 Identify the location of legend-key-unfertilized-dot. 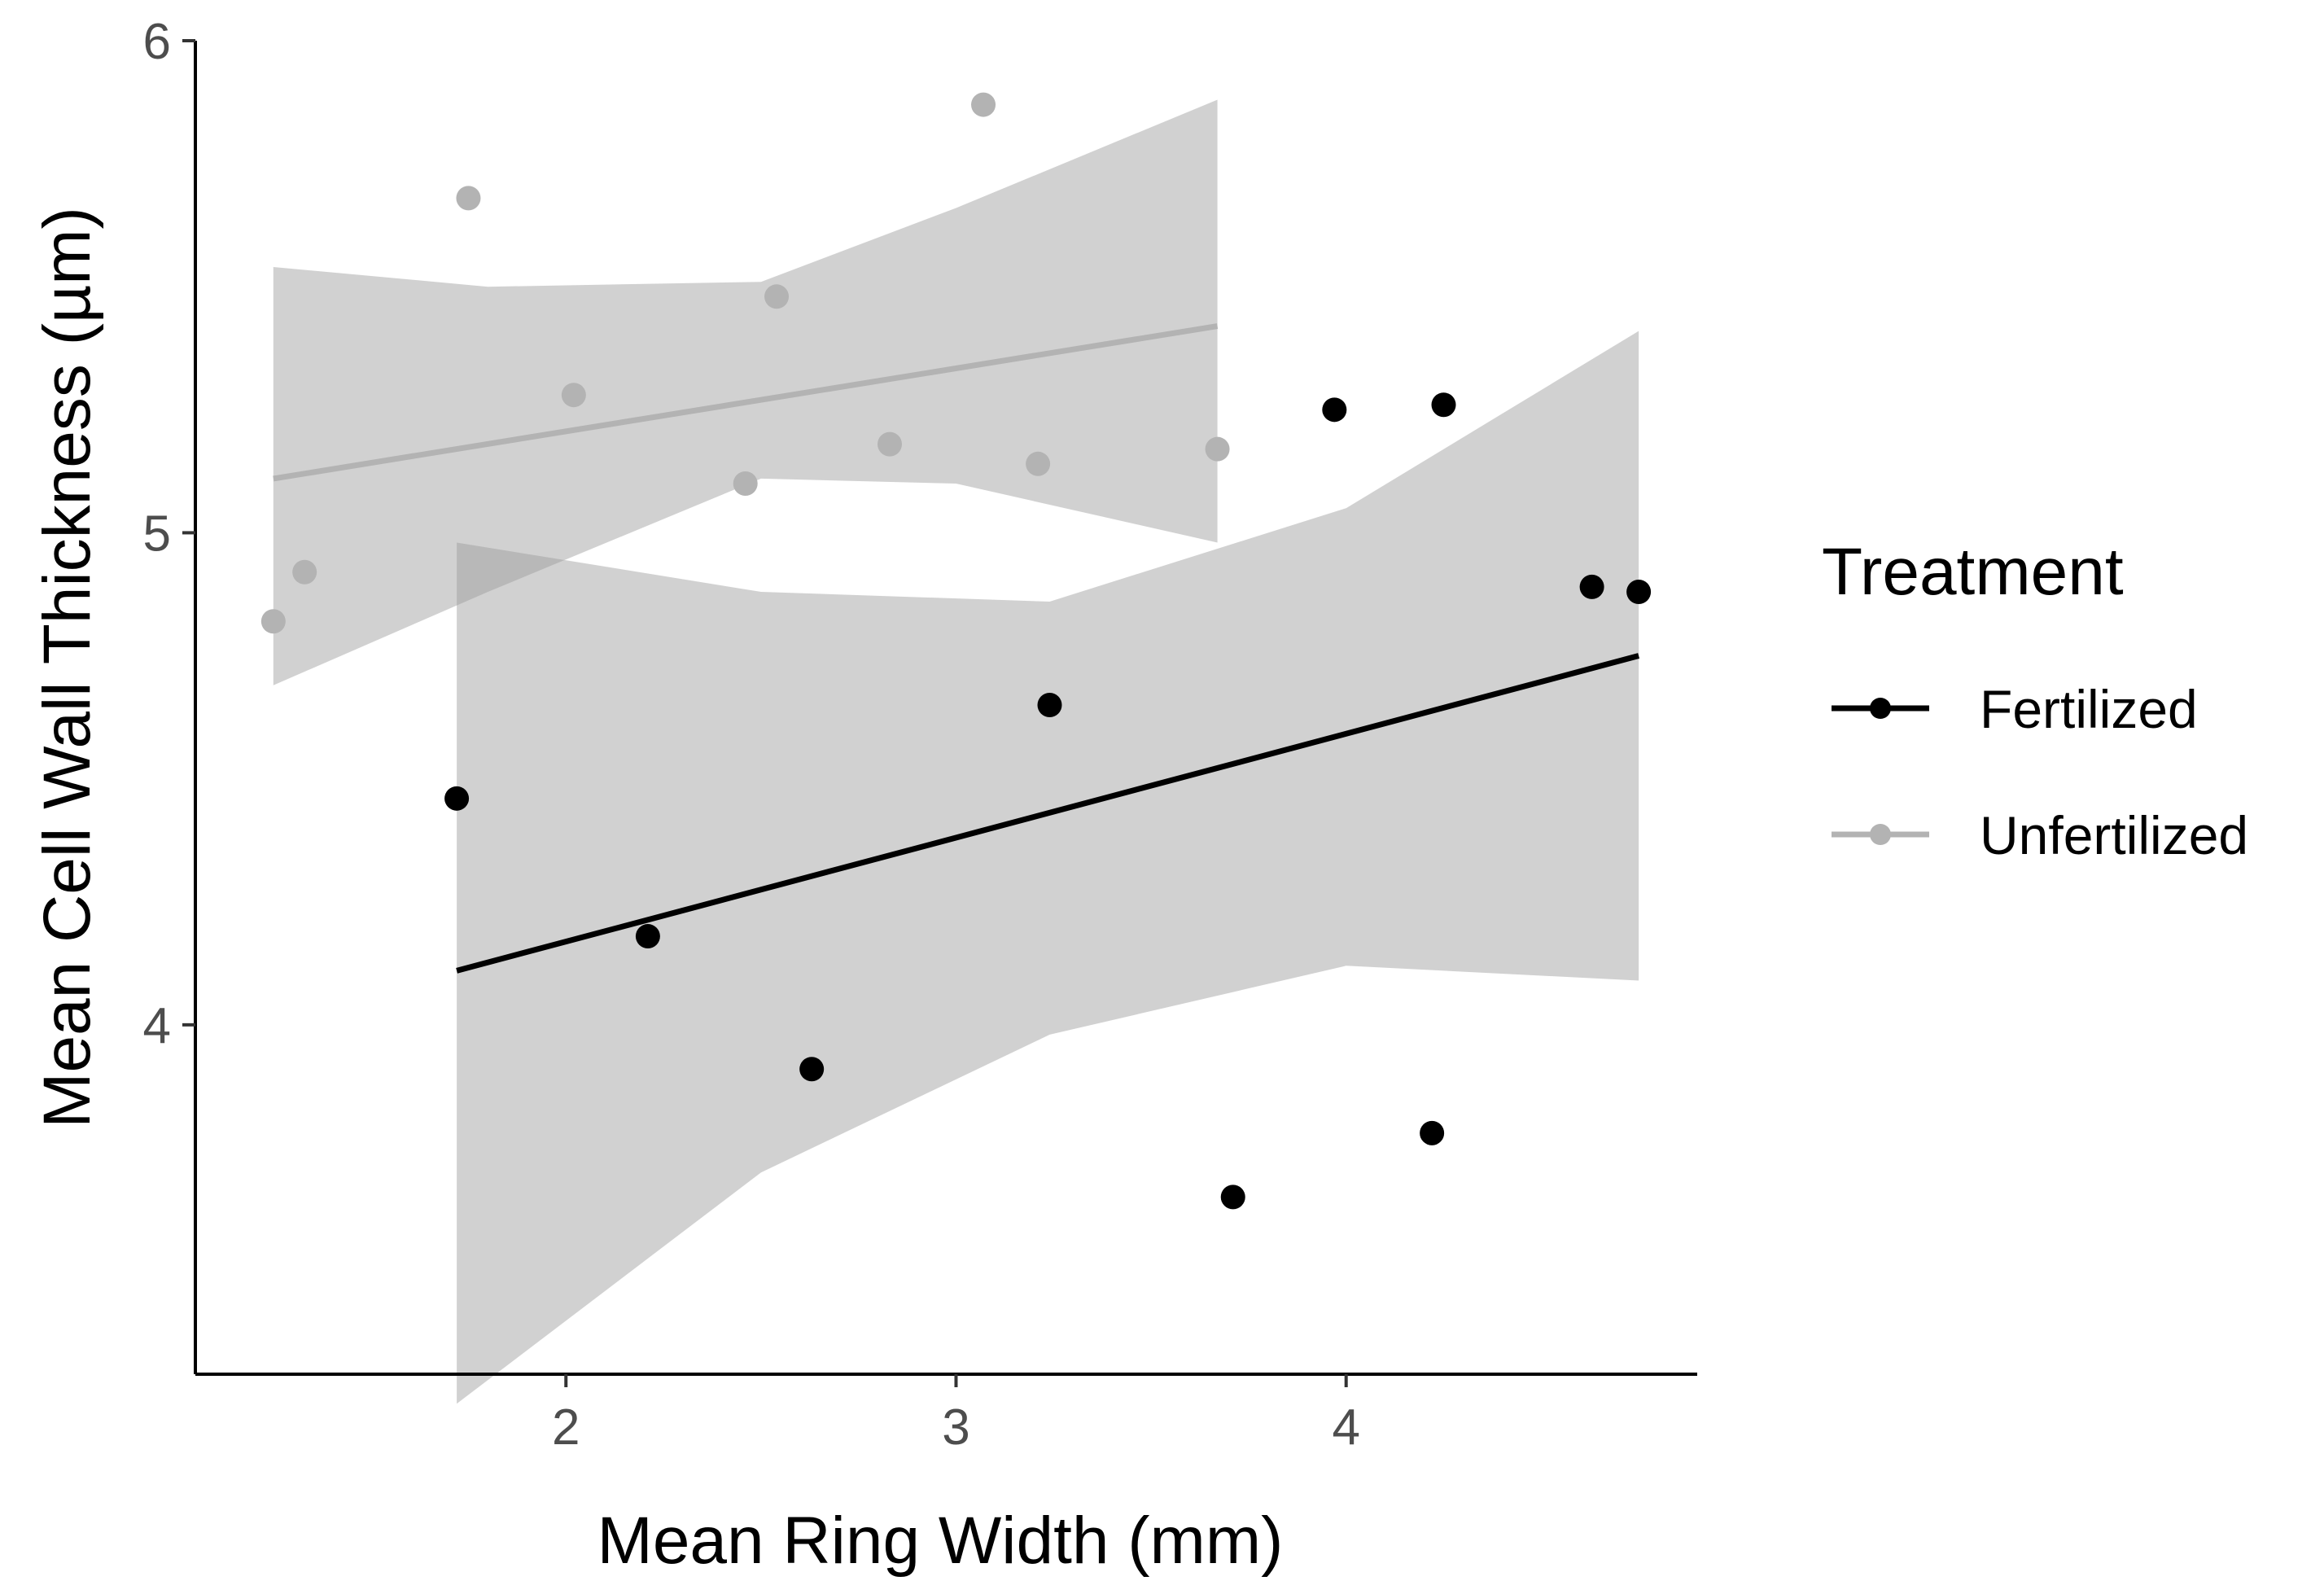
(1880, 835).